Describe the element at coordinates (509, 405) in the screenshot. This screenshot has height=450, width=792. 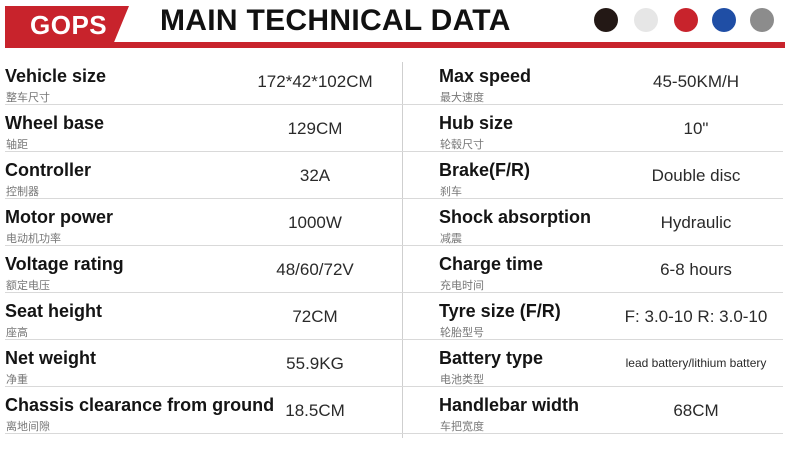
I see `spec-label: Handlebar width` at that location.